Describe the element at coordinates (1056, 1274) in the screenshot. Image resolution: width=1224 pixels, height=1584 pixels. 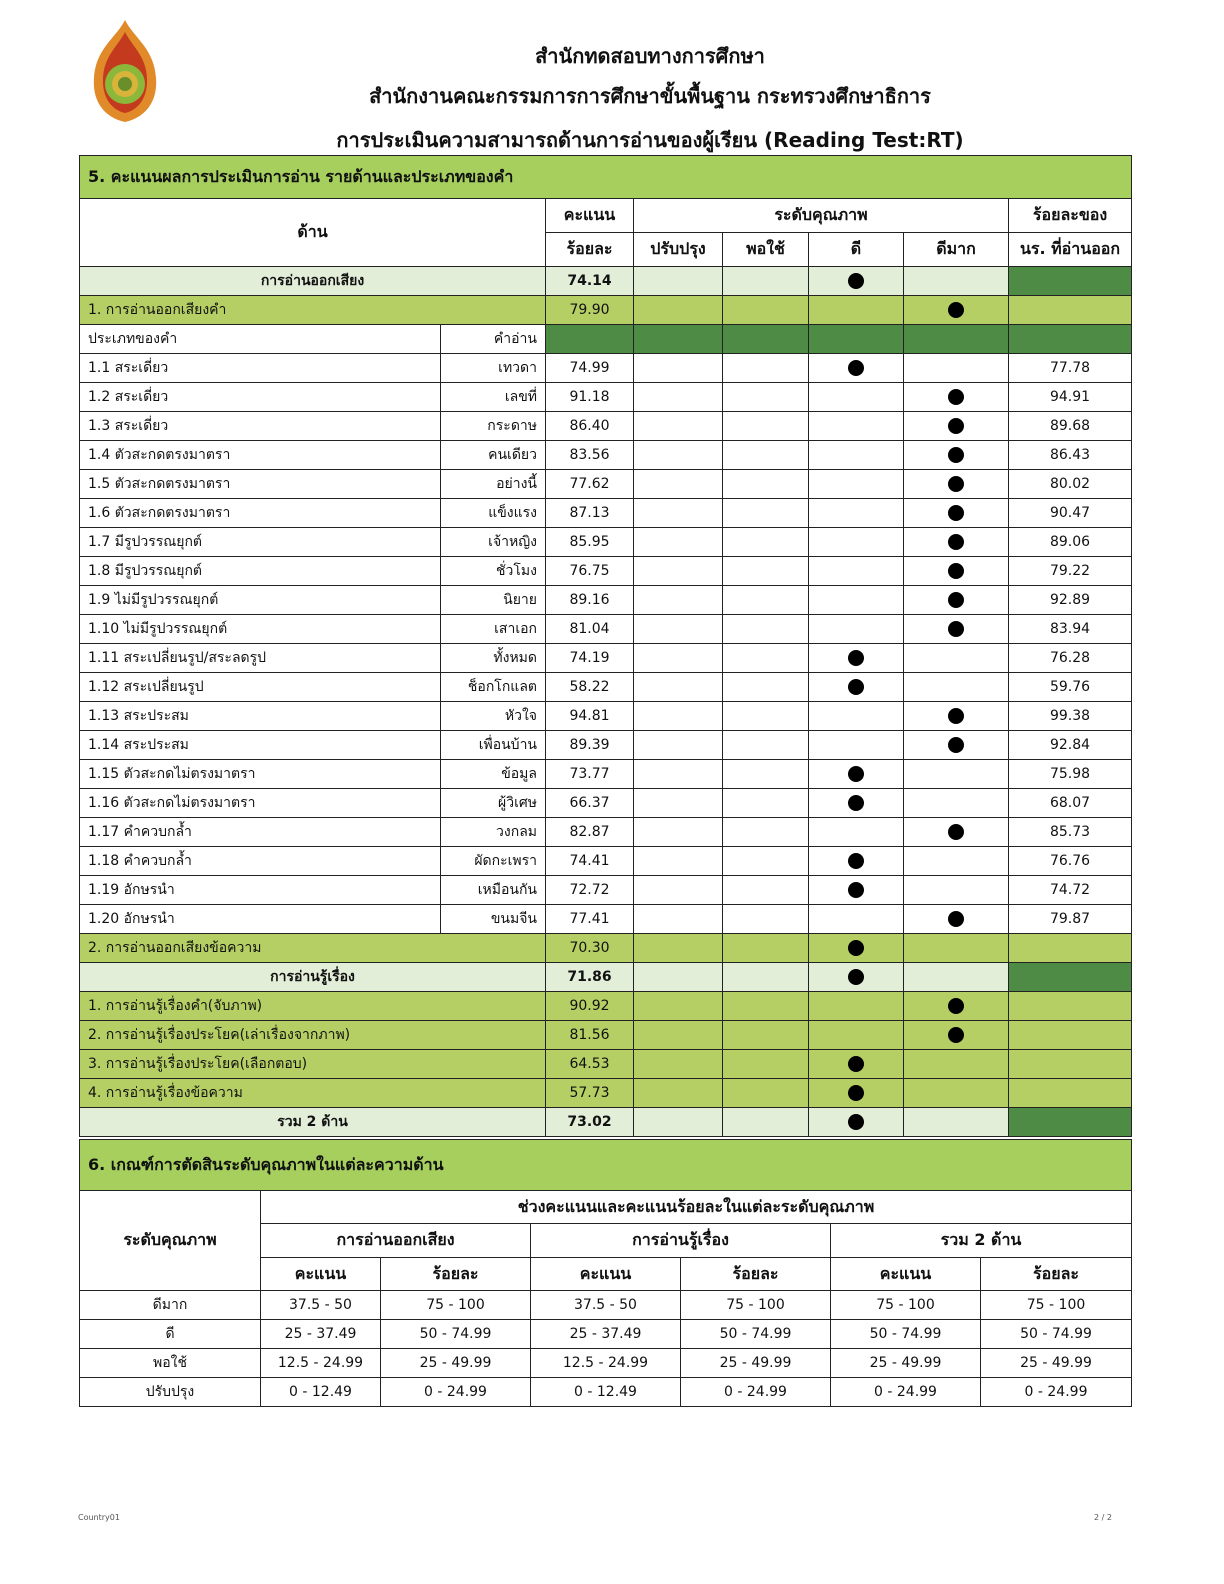
I see `subheader-percent: ร้อยละ` at that location.